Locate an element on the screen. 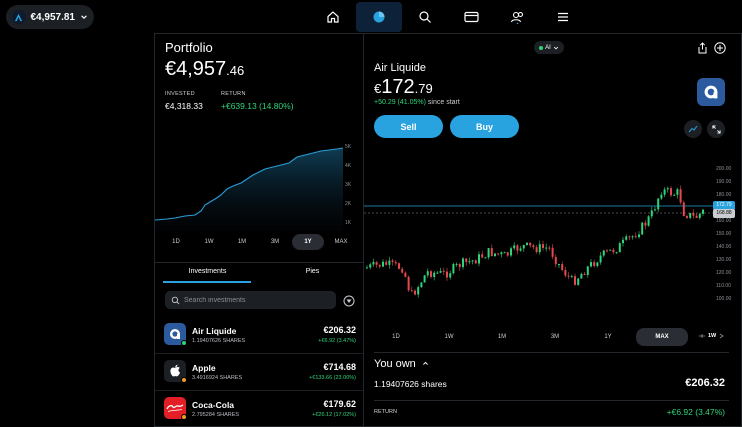  chevron-down-icon is located at coordinates (555, 47).